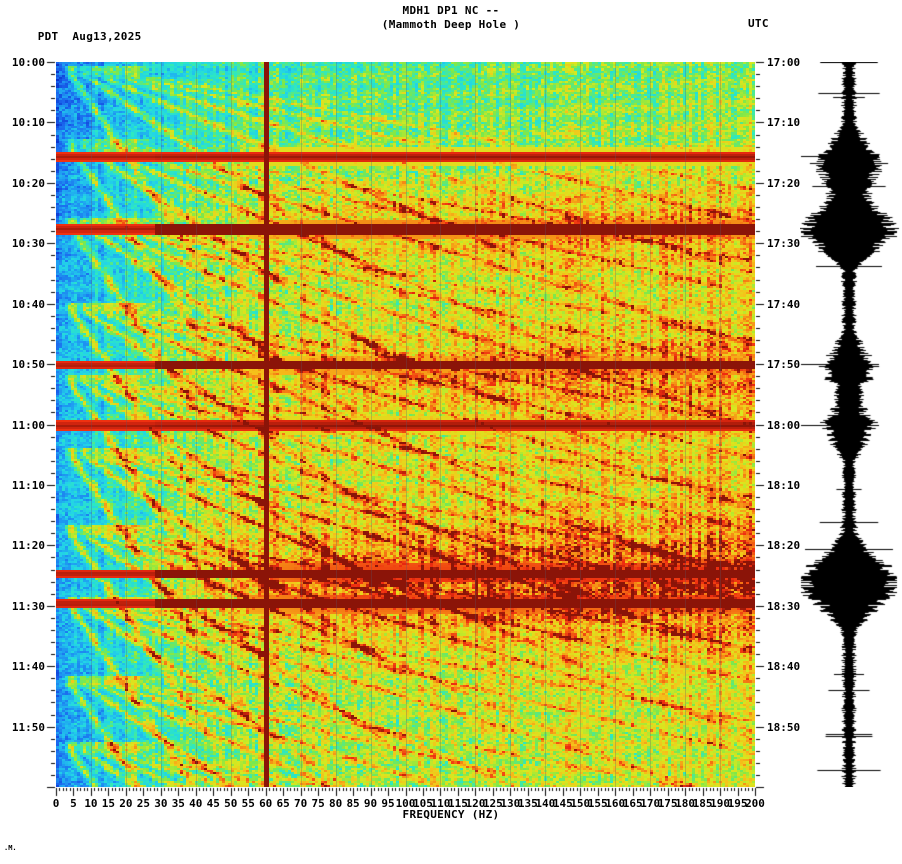 This screenshot has width=902, height=864. I want to click on frequency-tick-label: 100, so click(405, 803).